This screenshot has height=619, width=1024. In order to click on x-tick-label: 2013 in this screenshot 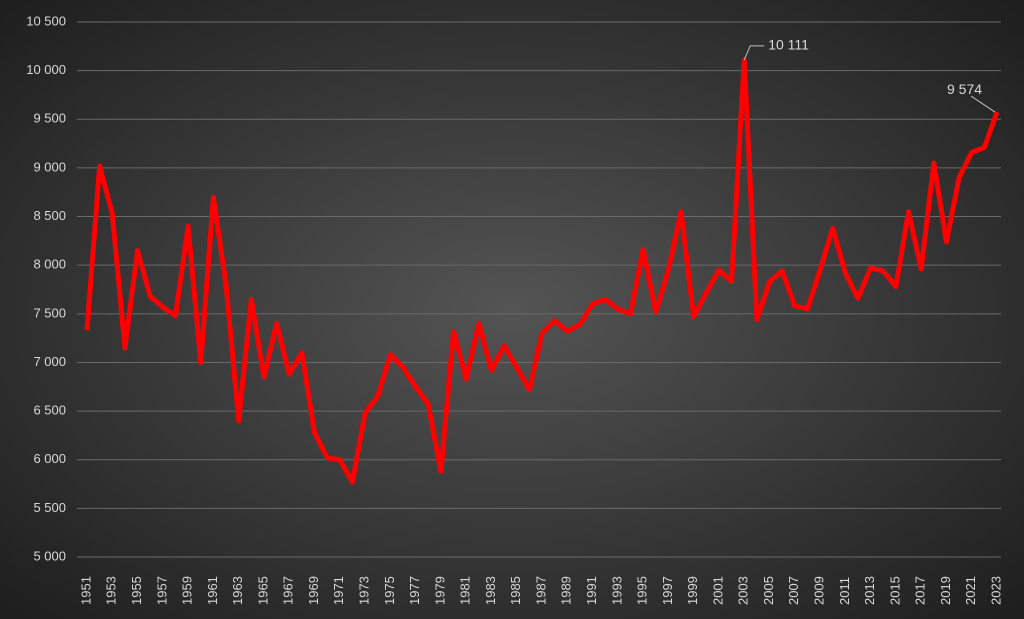, I will do `click(869, 590)`.